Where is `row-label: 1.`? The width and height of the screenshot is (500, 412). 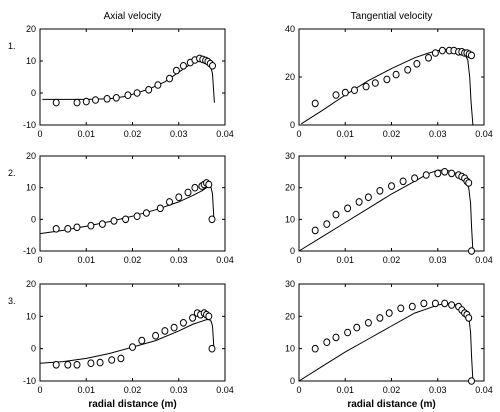 row-label: 1. is located at coordinates (12, 46).